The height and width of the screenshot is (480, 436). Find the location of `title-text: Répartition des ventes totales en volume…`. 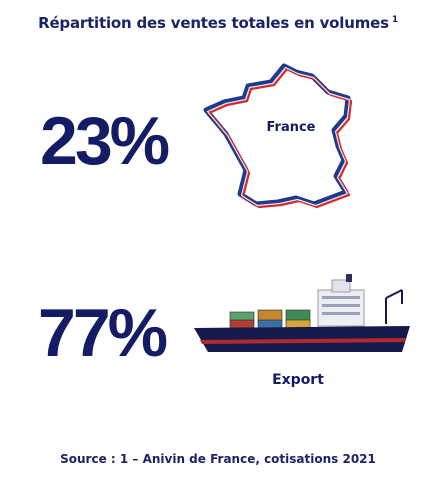

title-text: Répartition des ventes totales en volume… is located at coordinates (213, 23).